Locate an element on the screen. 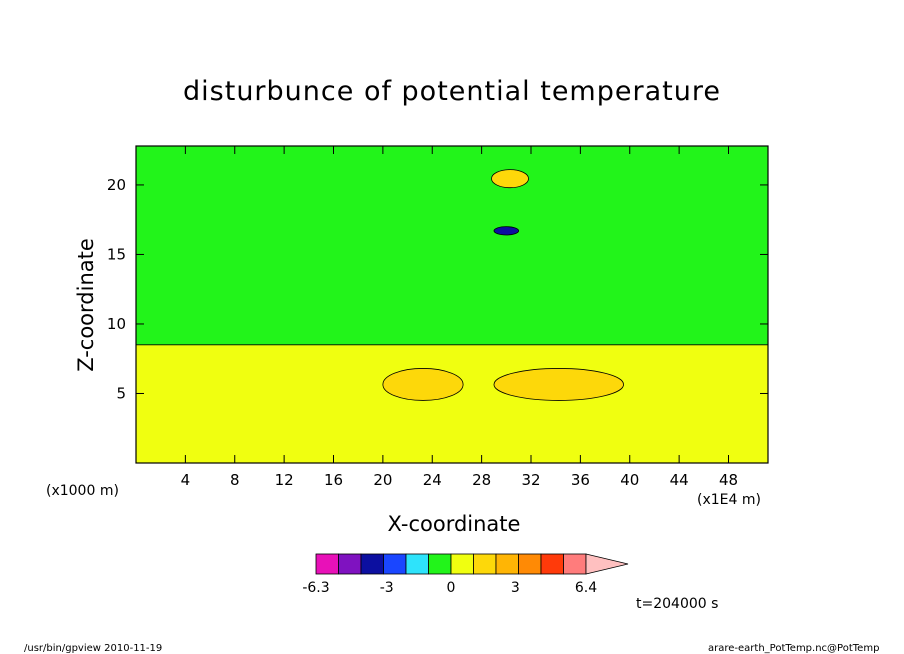 The width and height of the screenshot is (904, 654). x-tick-label-36: 36 is located at coordinates (580, 480).